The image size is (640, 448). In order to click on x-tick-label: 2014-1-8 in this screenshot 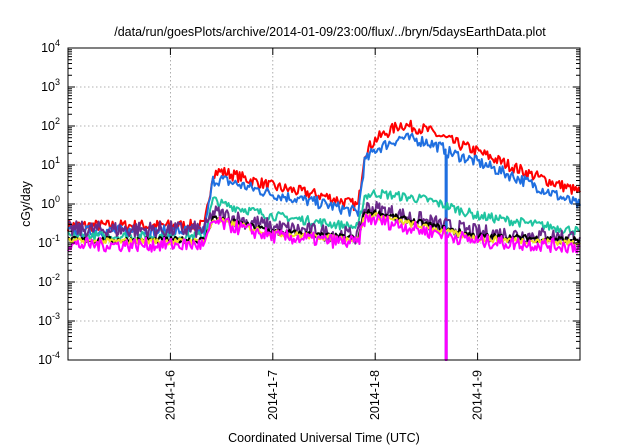, I will do `click(375, 395)`.